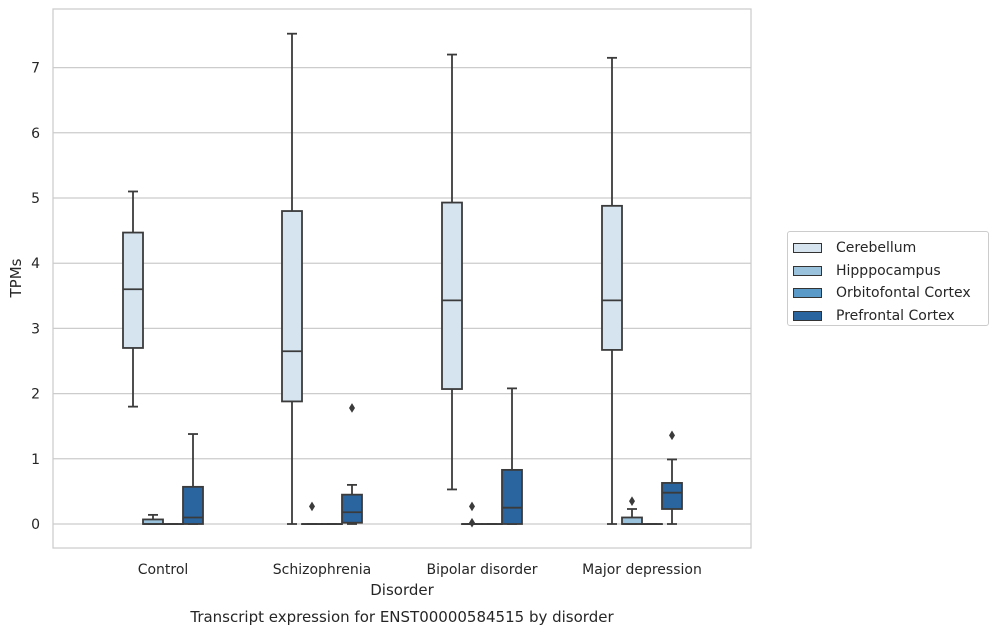 Image resolution: width=999 pixels, height=634 pixels. What do you see at coordinates (35, 69) in the screenshot?
I see `y-tick-label: 7` at bounding box center [35, 69].